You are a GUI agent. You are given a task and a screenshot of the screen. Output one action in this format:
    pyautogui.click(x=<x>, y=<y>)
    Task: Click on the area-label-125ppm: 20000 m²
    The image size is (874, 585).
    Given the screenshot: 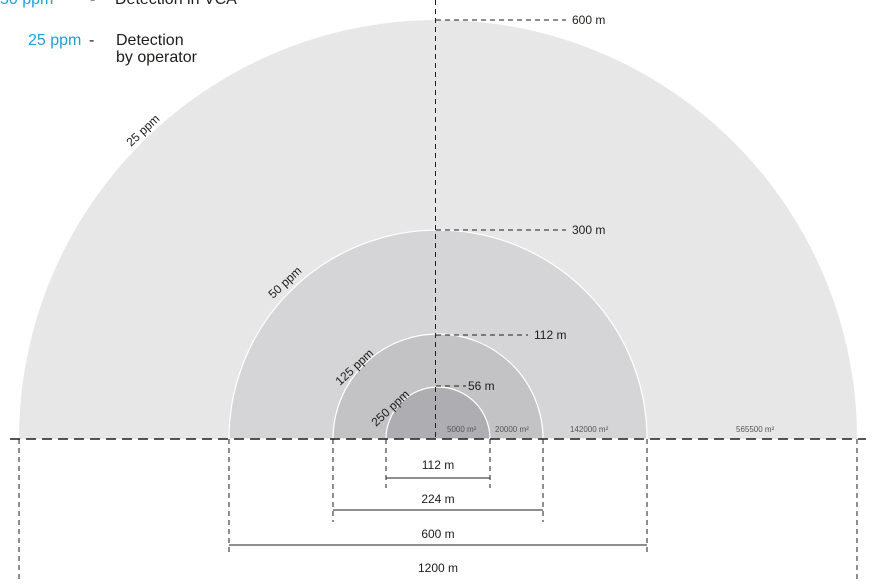 What is the action you would take?
    pyautogui.click(x=512, y=429)
    